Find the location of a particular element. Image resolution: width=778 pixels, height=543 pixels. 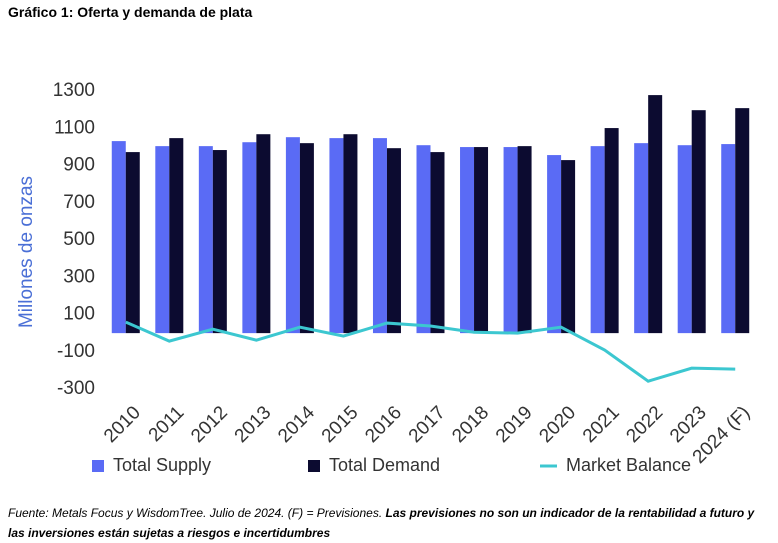

y-tick-label: 700 is located at coordinates (79, 202).